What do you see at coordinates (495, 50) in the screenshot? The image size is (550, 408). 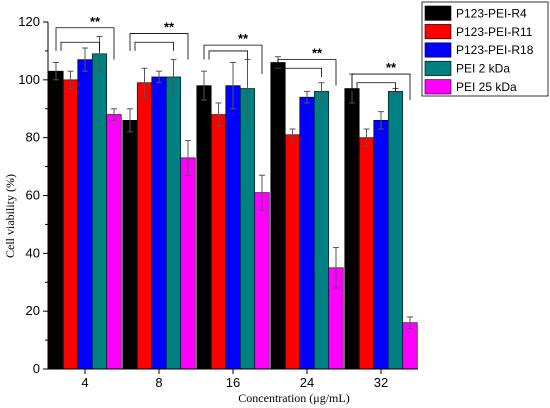 I see `legend-label: P123-PEI-R18` at bounding box center [495, 50].